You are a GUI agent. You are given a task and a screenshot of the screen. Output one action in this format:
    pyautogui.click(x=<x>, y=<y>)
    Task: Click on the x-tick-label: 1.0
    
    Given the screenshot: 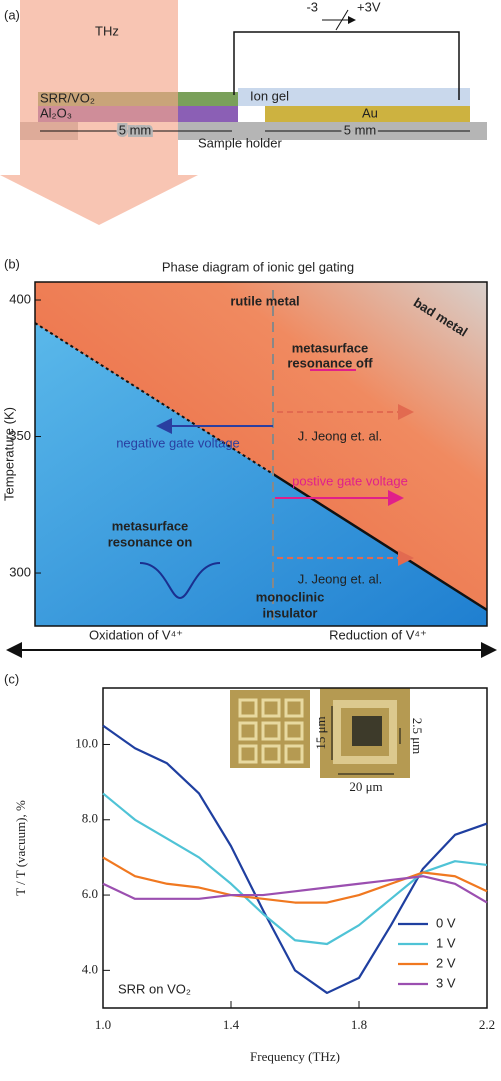 What is the action you would take?
    pyautogui.click(x=103, y=1024)
    